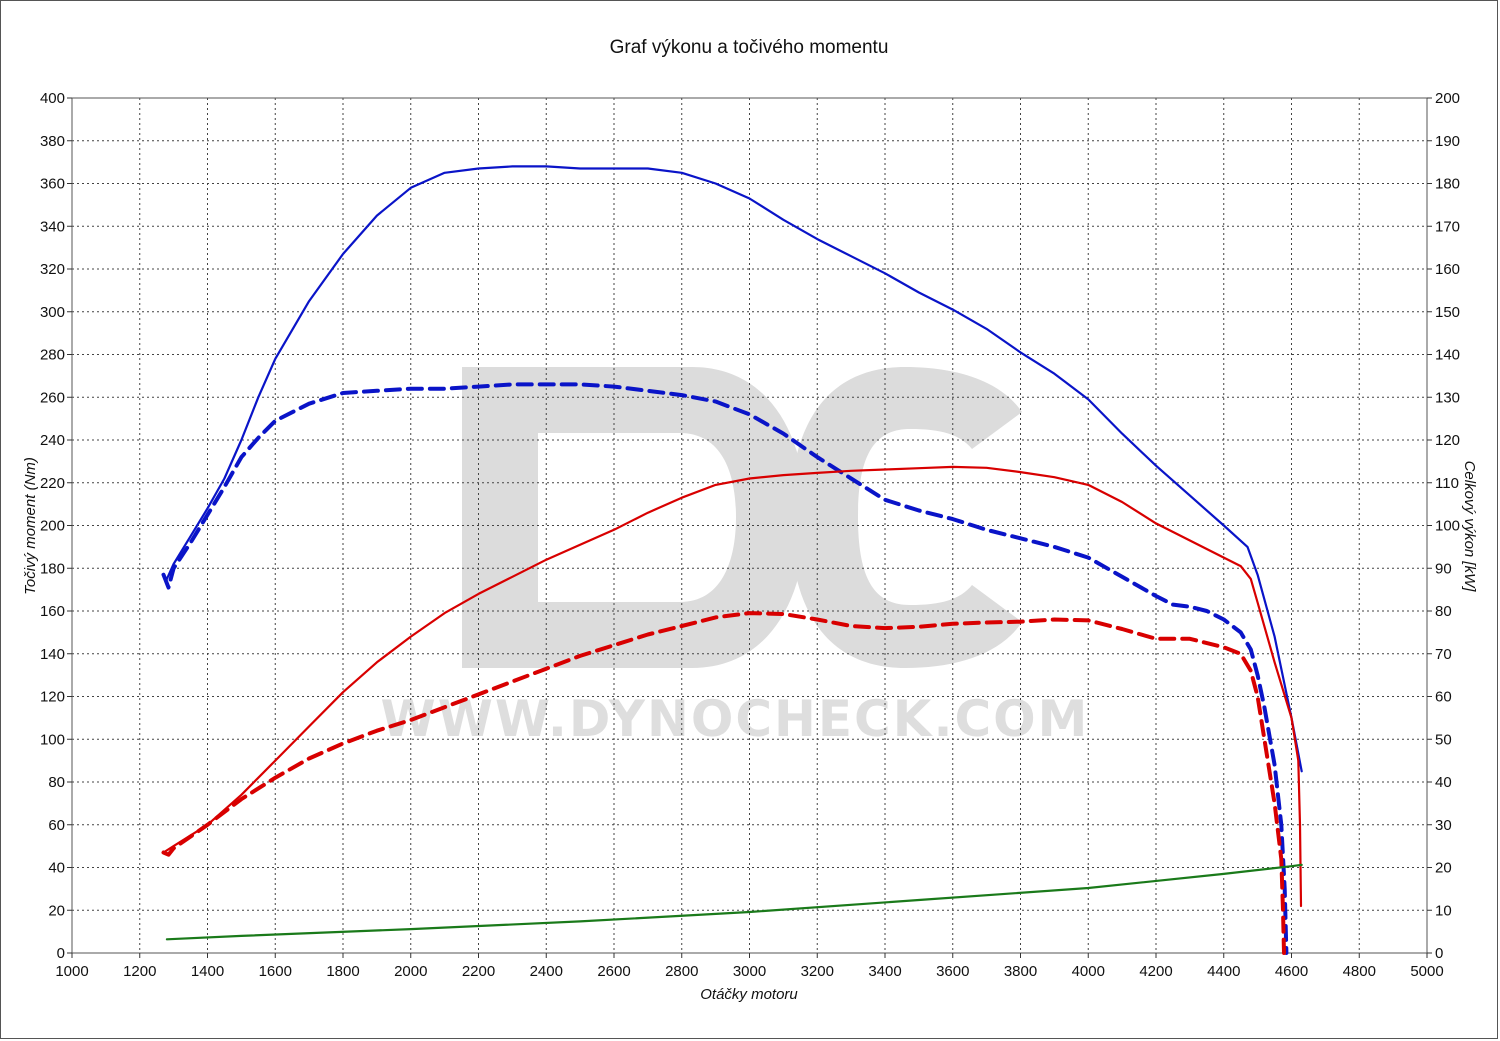  Describe the element at coordinates (30, 526) in the screenshot. I see `y-axis-left-label: Točivý moment (Nm)` at that location.